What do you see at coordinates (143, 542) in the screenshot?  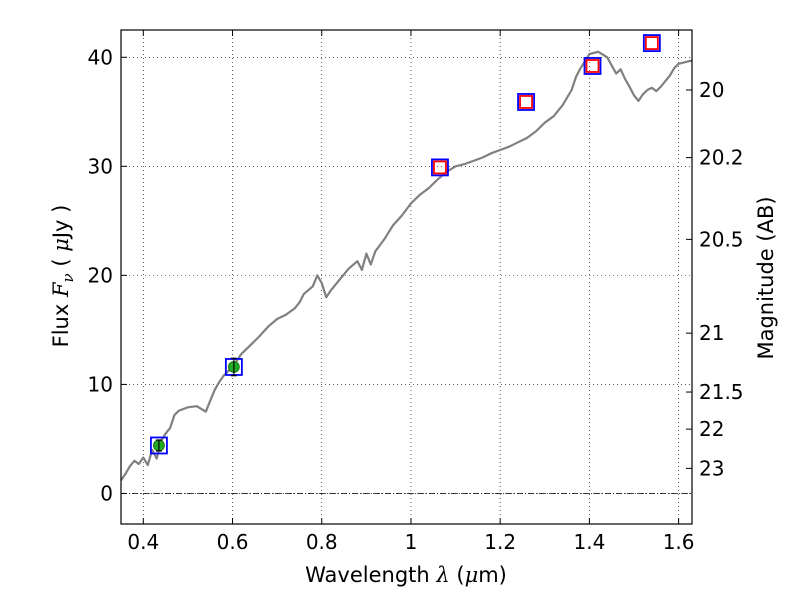 I see `x-tick-label-0: 0.4` at bounding box center [143, 542].